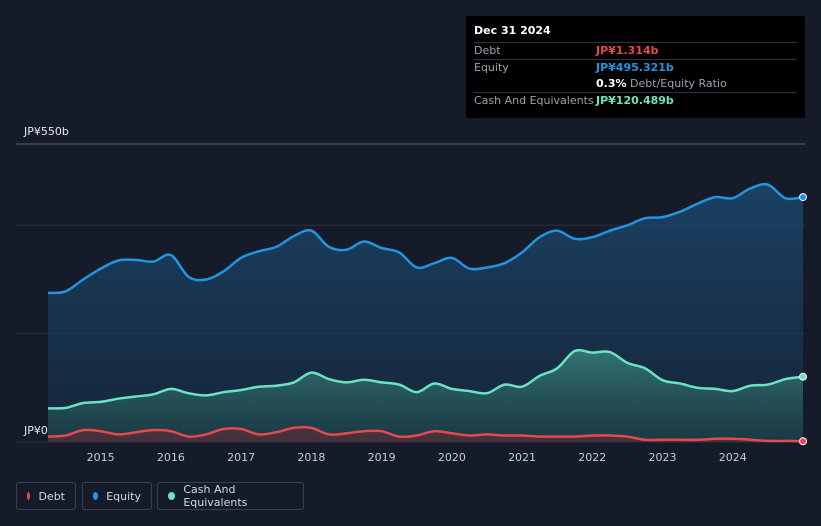 Image resolution: width=821 pixels, height=526 pixels. What do you see at coordinates (512, 30) in the screenshot?
I see `tooltip-date: Dec 31 2024` at bounding box center [512, 30].